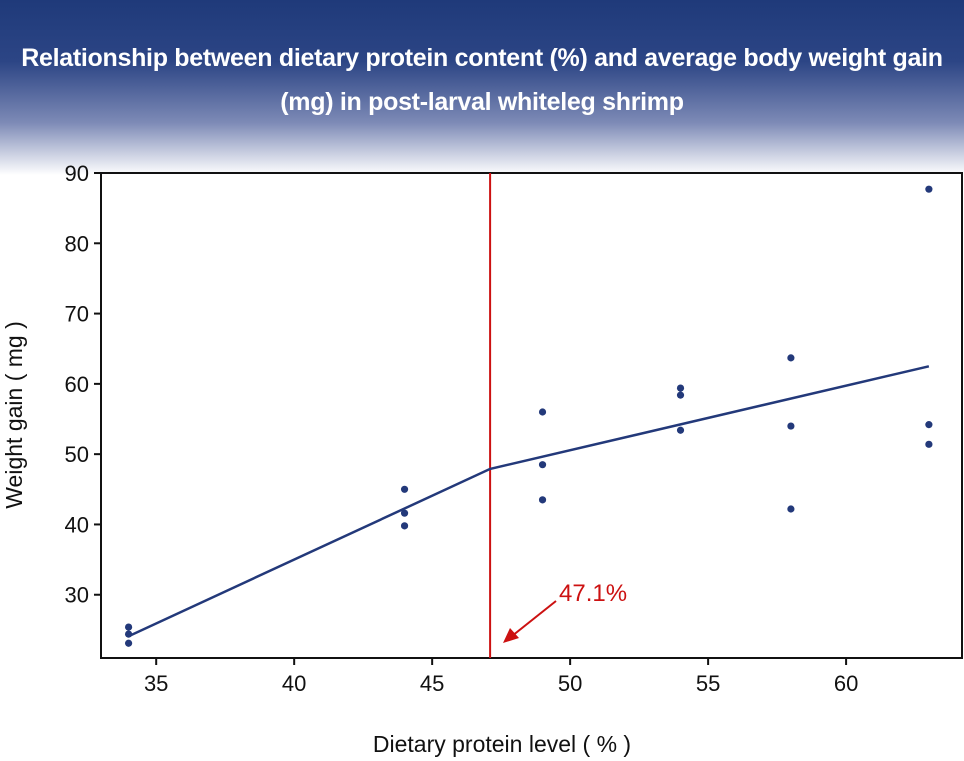 The image size is (964, 761). What do you see at coordinates (708, 683) in the screenshot?
I see `x-tick-label: 55` at bounding box center [708, 683].